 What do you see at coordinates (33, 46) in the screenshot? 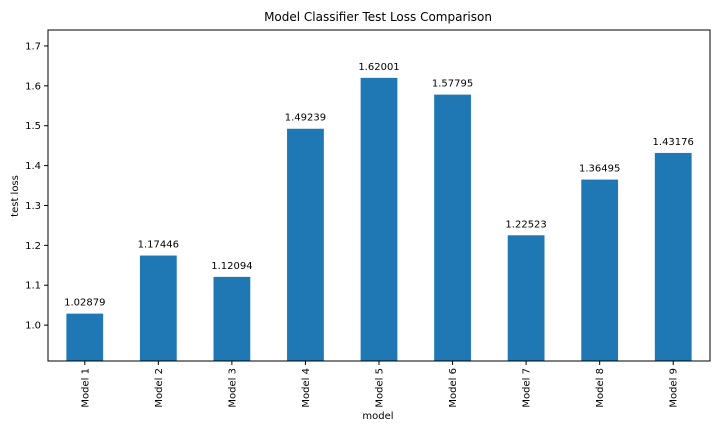
I see `y-tick-label-8: 1.7` at bounding box center [33, 46].